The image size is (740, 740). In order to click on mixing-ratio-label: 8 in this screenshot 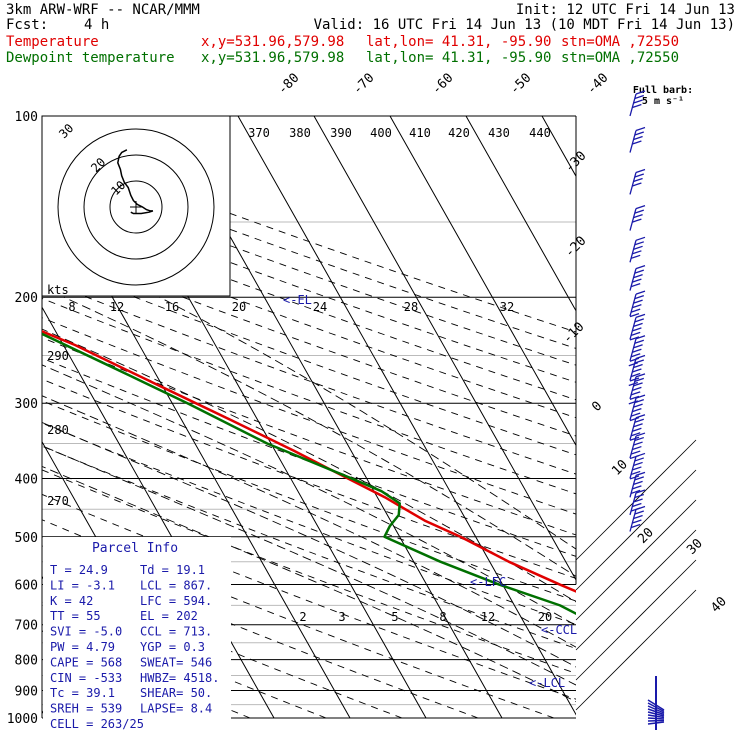, I will do `click(71, 307)`.